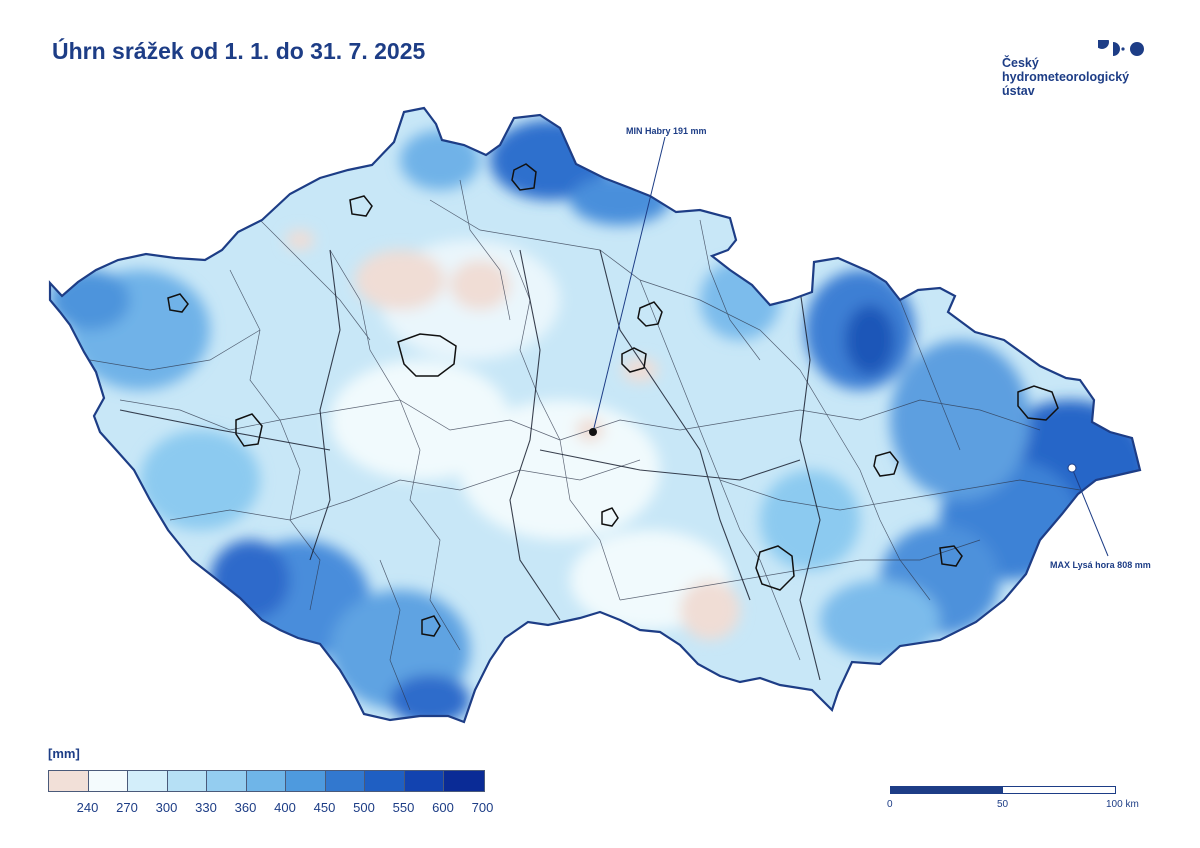  Describe the element at coordinates (249, 430) in the screenshot. I see `city-plzen-outline` at that location.